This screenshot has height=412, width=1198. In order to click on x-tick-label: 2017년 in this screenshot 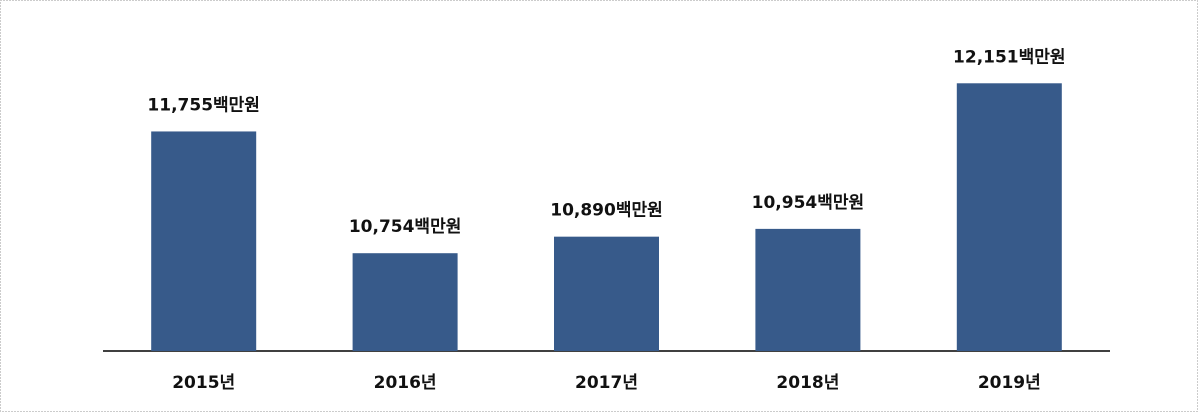, I will do `click(606, 383)`.